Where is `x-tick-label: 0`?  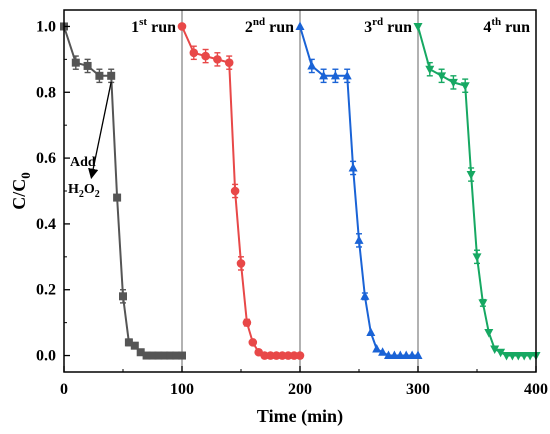
x-tick-label: 0 is located at coordinates (64, 389).